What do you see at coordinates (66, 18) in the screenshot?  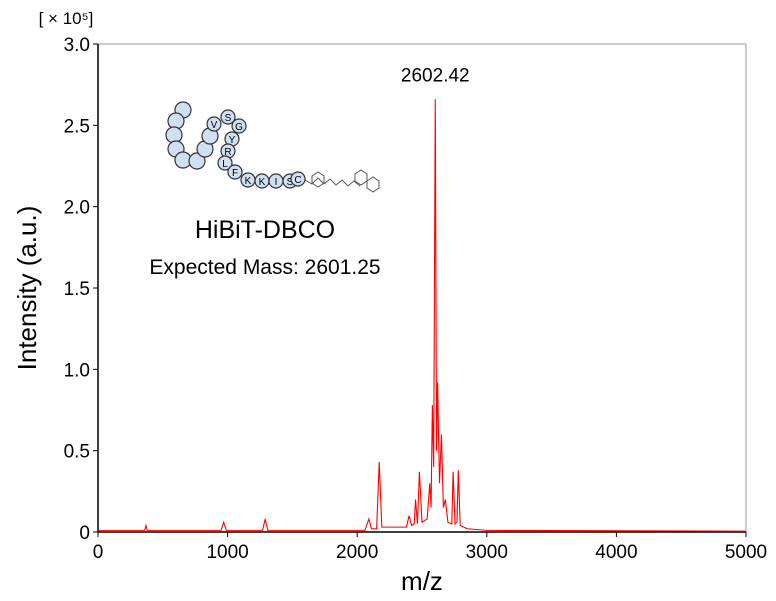 I see `y-scale-label: [ × 10⁵]` at bounding box center [66, 18].